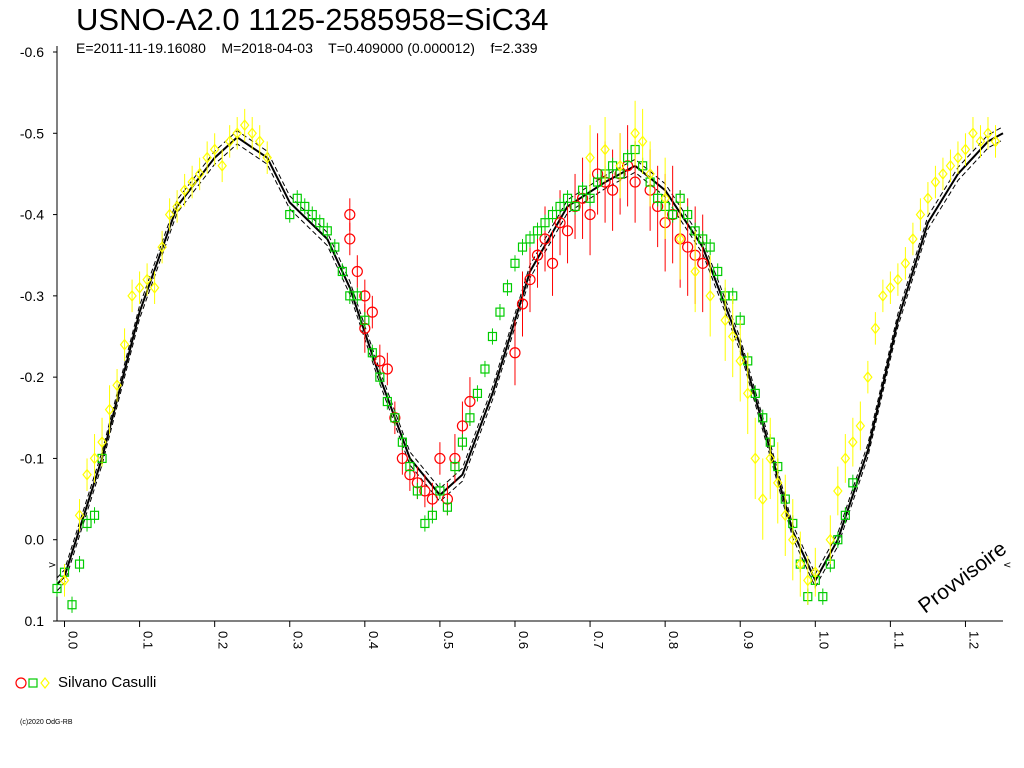 This screenshot has height=768, width=1024. Describe the element at coordinates (35, 621) in the screenshot. I see `y-tick-label: 0.1` at that location.